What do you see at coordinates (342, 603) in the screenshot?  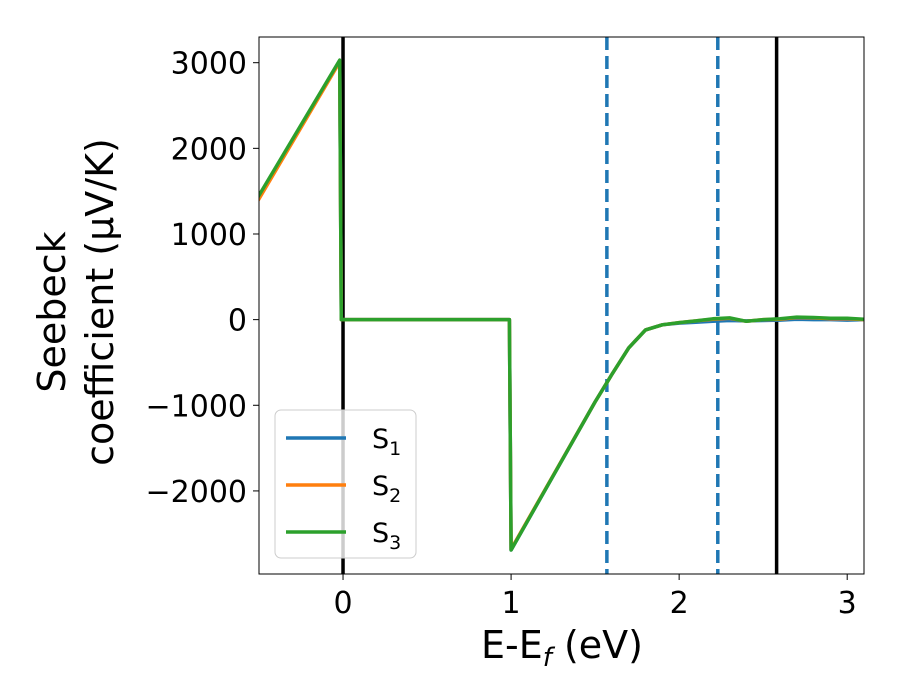 I see `x-tick-label: 0` at bounding box center [342, 603].